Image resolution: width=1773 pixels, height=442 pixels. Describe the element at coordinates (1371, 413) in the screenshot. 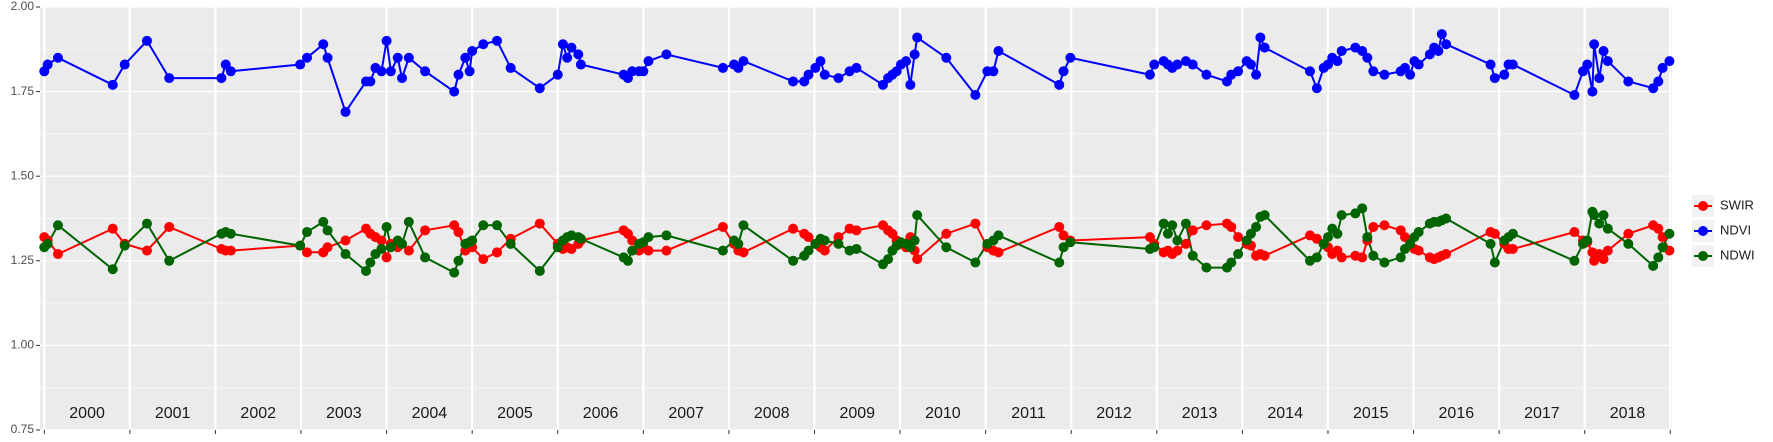

I see `year-label: 2015` at that location.